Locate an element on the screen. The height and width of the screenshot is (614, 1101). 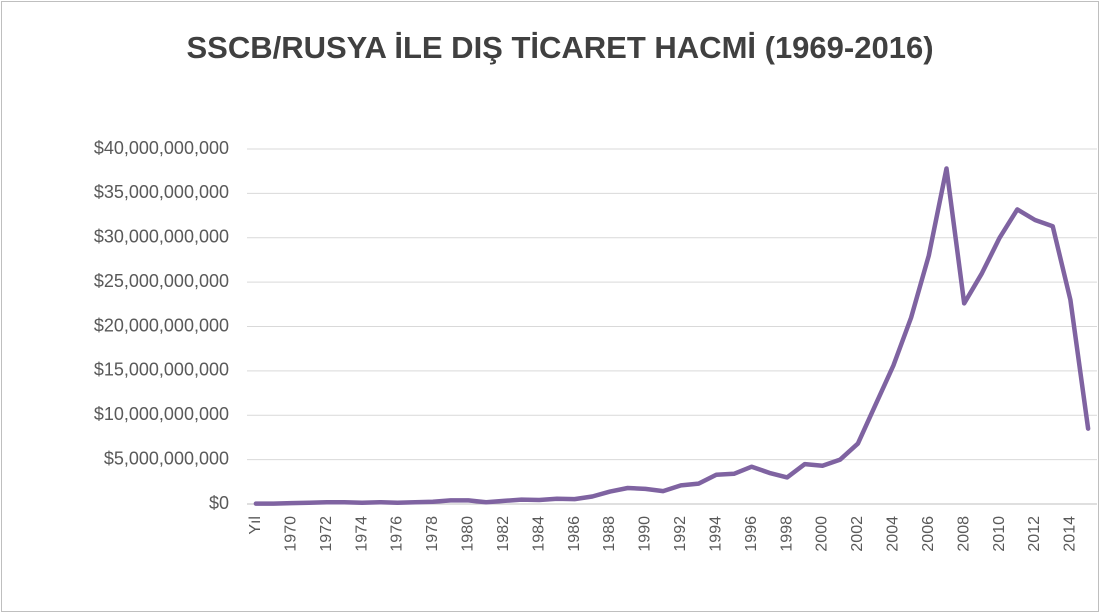
y-tick-label: $10,000,000,000 is located at coordinates (161, 414).